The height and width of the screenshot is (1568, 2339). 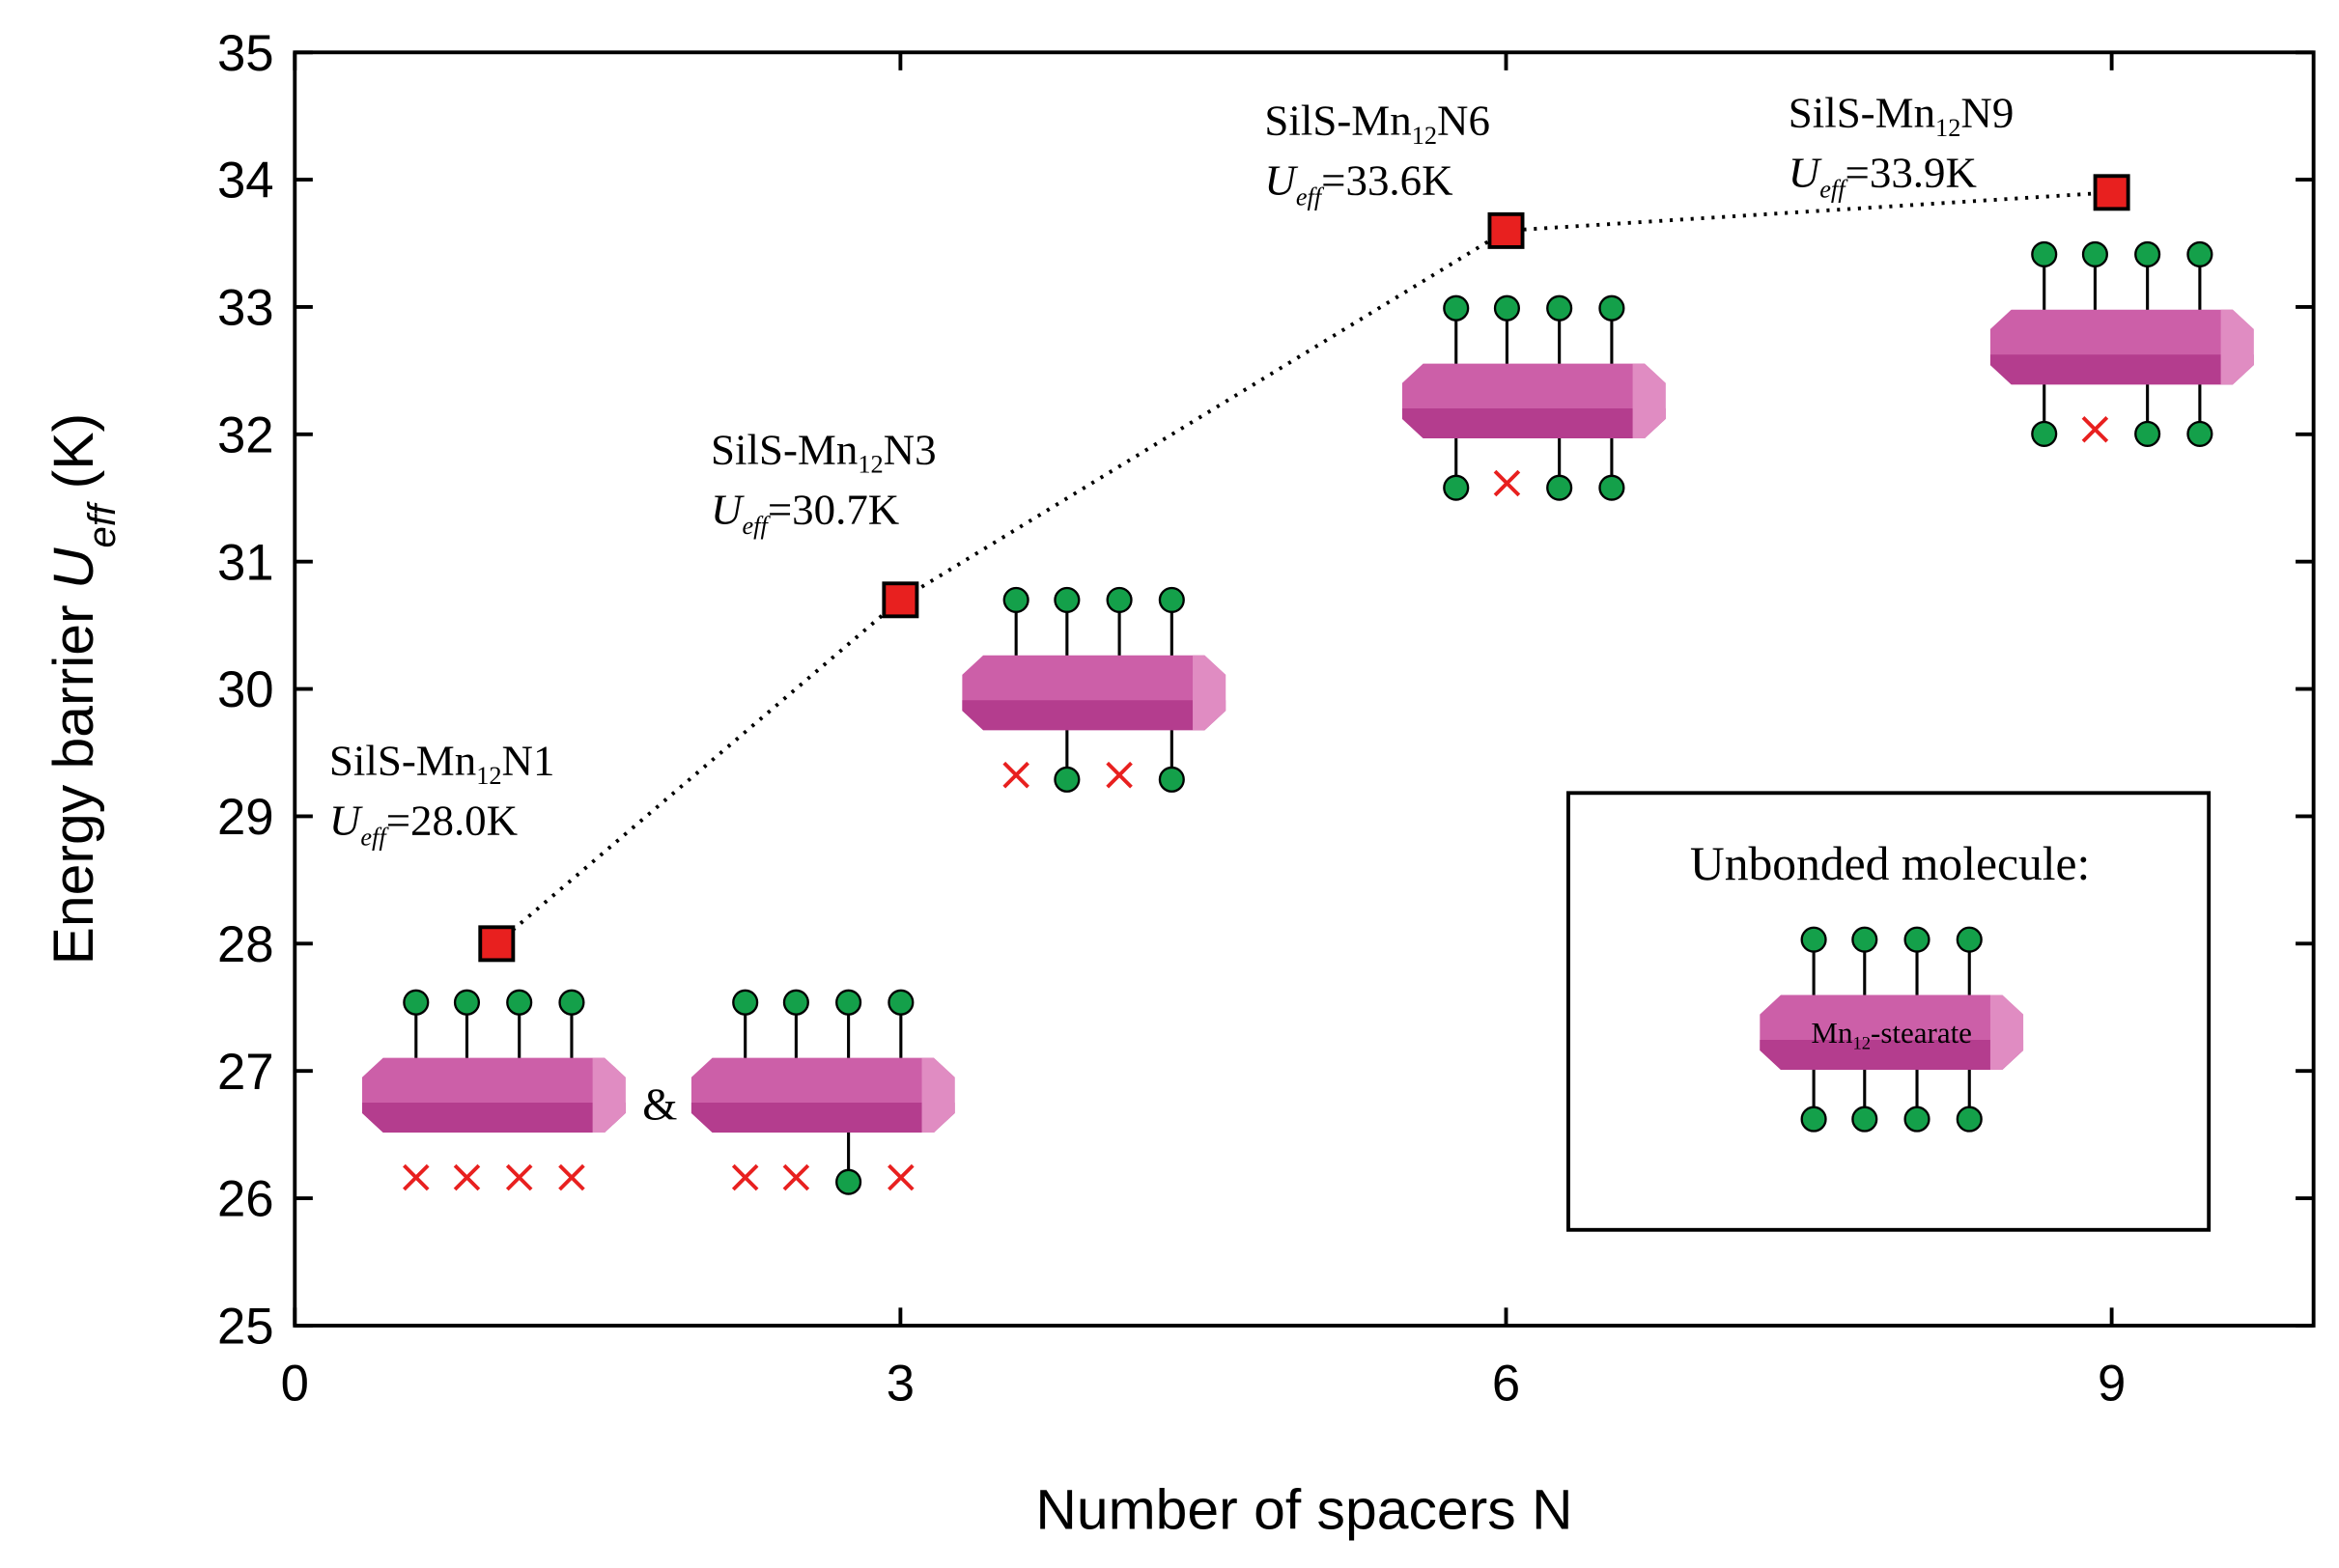 I want to click on y-tick-label: 26, so click(x=245, y=1200).